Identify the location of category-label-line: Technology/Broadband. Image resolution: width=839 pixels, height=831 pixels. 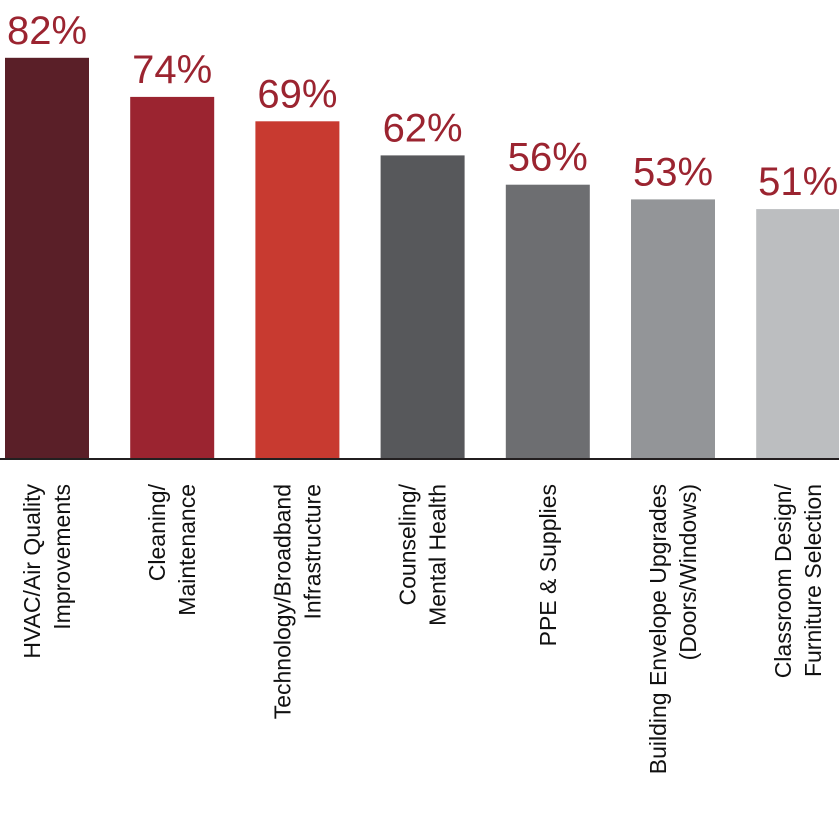
(282, 601).